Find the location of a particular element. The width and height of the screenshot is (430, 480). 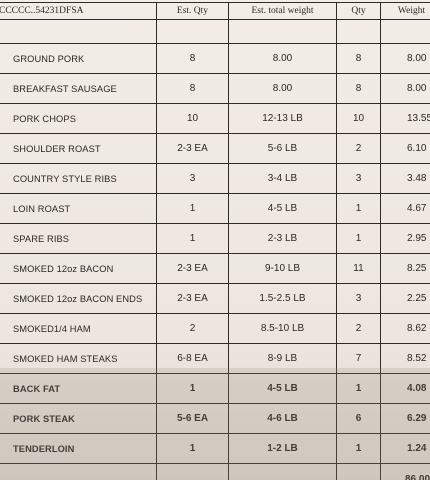

item-name: SMOKED 12oz BACON ENDS is located at coordinates (78, 298).